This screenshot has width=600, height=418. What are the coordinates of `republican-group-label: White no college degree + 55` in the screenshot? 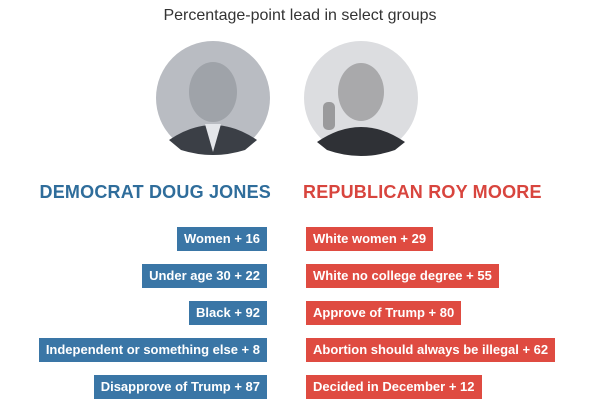 It's located at (402, 276).